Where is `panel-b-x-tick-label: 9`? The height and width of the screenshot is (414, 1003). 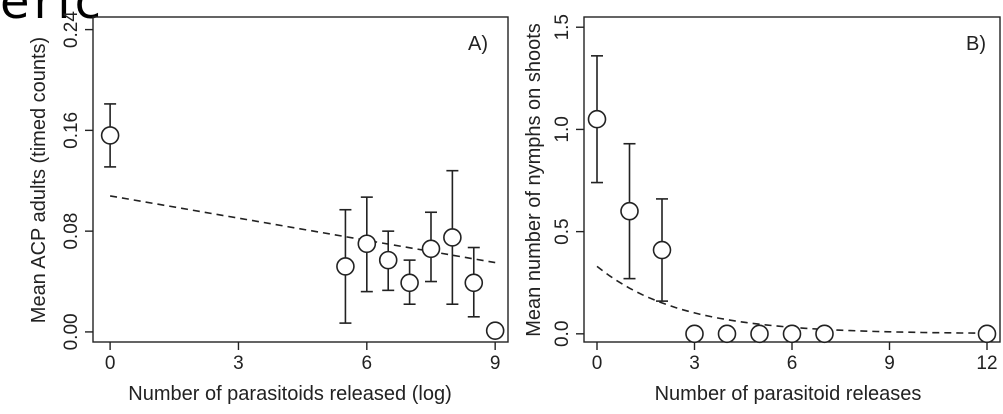
panel-b-x-tick-label: 9 is located at coordinates (889, 363).